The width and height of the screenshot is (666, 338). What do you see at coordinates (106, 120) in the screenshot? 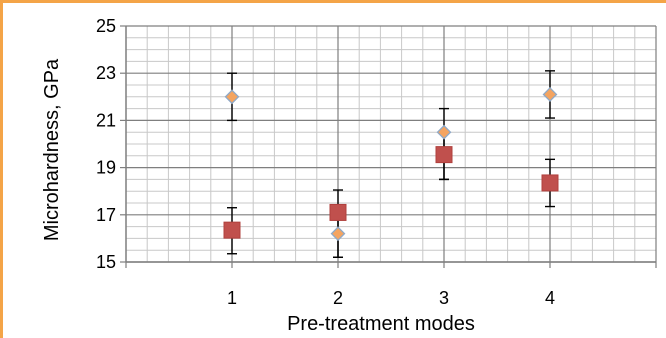
I see `y-tick-label: 21` at bounding box center [106, 120].